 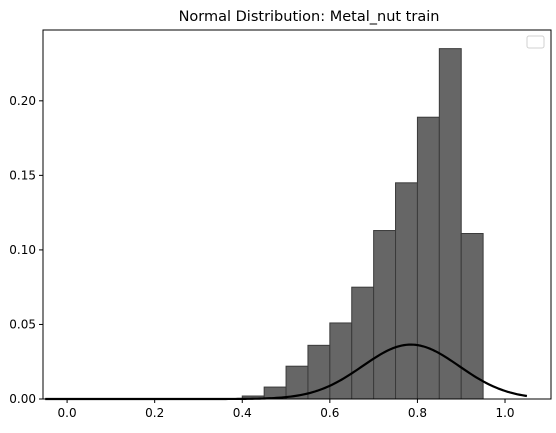 I want to click on y-axis-ticks: 0.00 0.05 0.10 0.15 0.20, so click(x=26, y=250).